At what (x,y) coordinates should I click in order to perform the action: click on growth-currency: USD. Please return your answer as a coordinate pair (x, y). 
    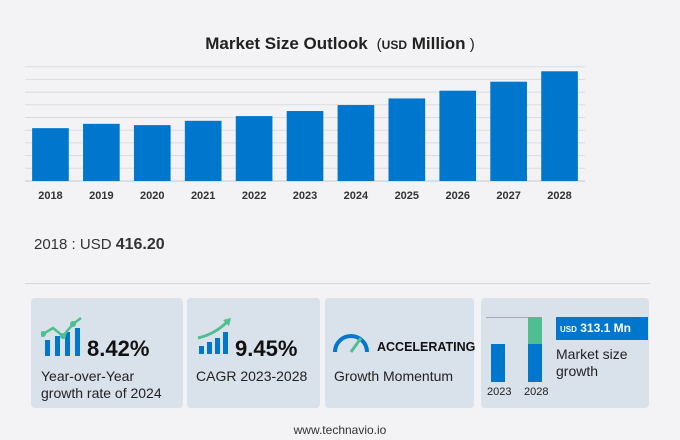
    Looking at the image, I should click on (568, 329).